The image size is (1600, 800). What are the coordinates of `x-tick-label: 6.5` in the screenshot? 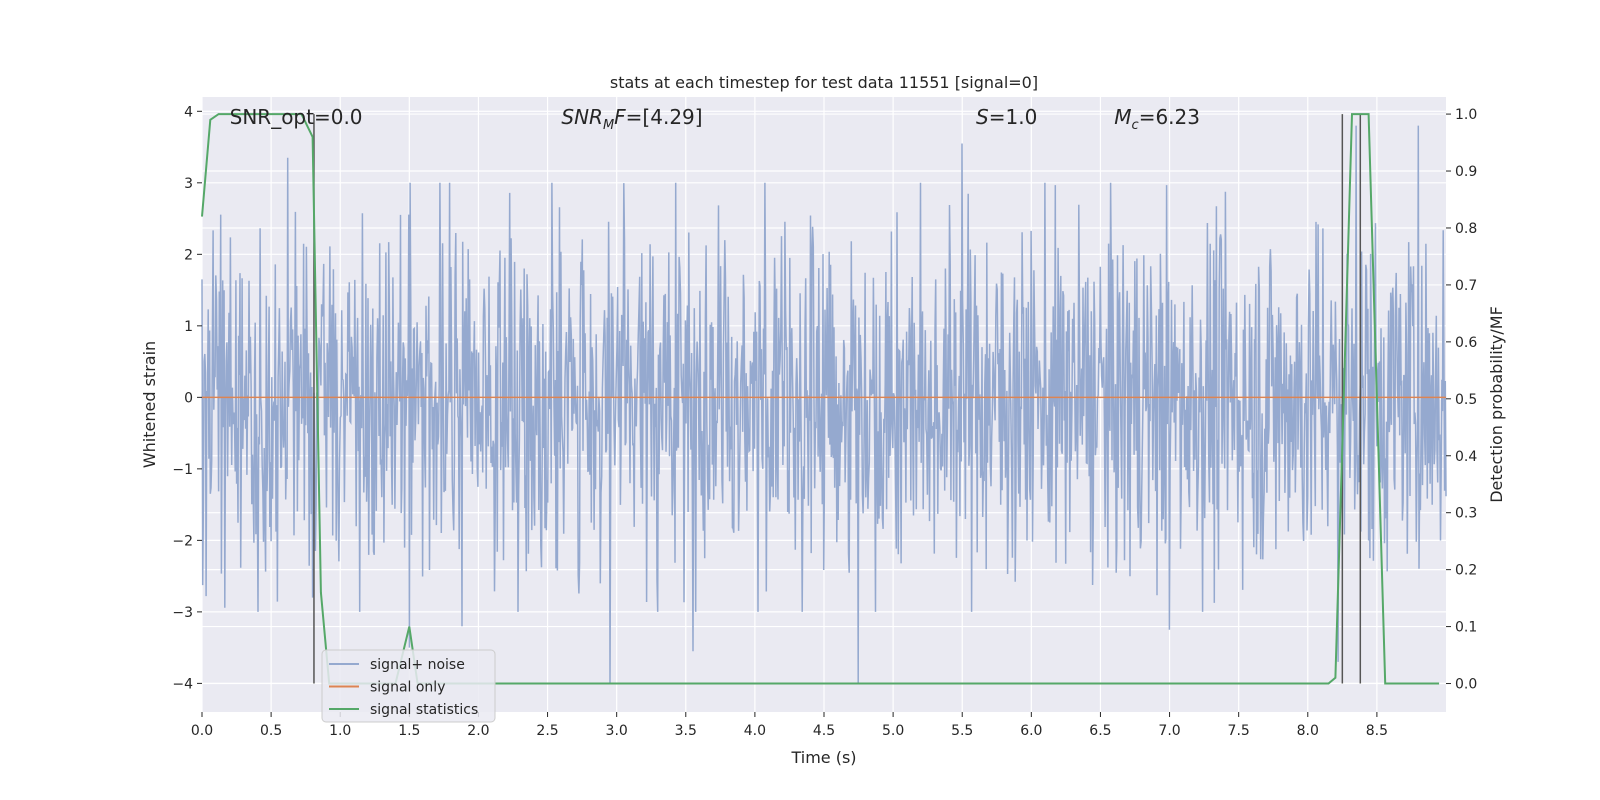 It's located at (1100, 731).